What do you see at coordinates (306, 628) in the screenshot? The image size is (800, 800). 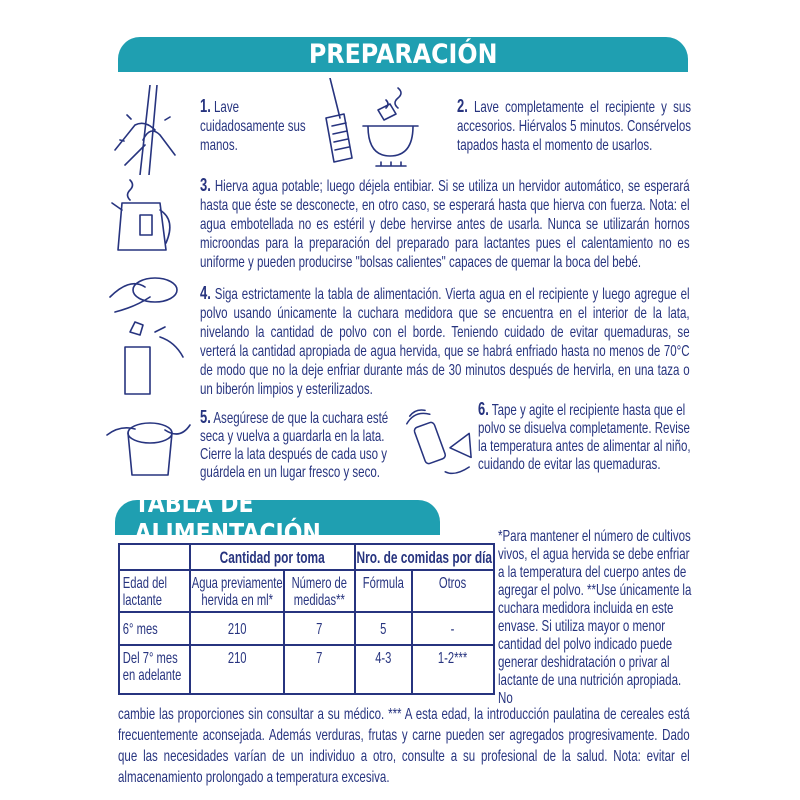 I see `table-row: 6° mes 210 7 5 -` at bounding box center [306, 628].